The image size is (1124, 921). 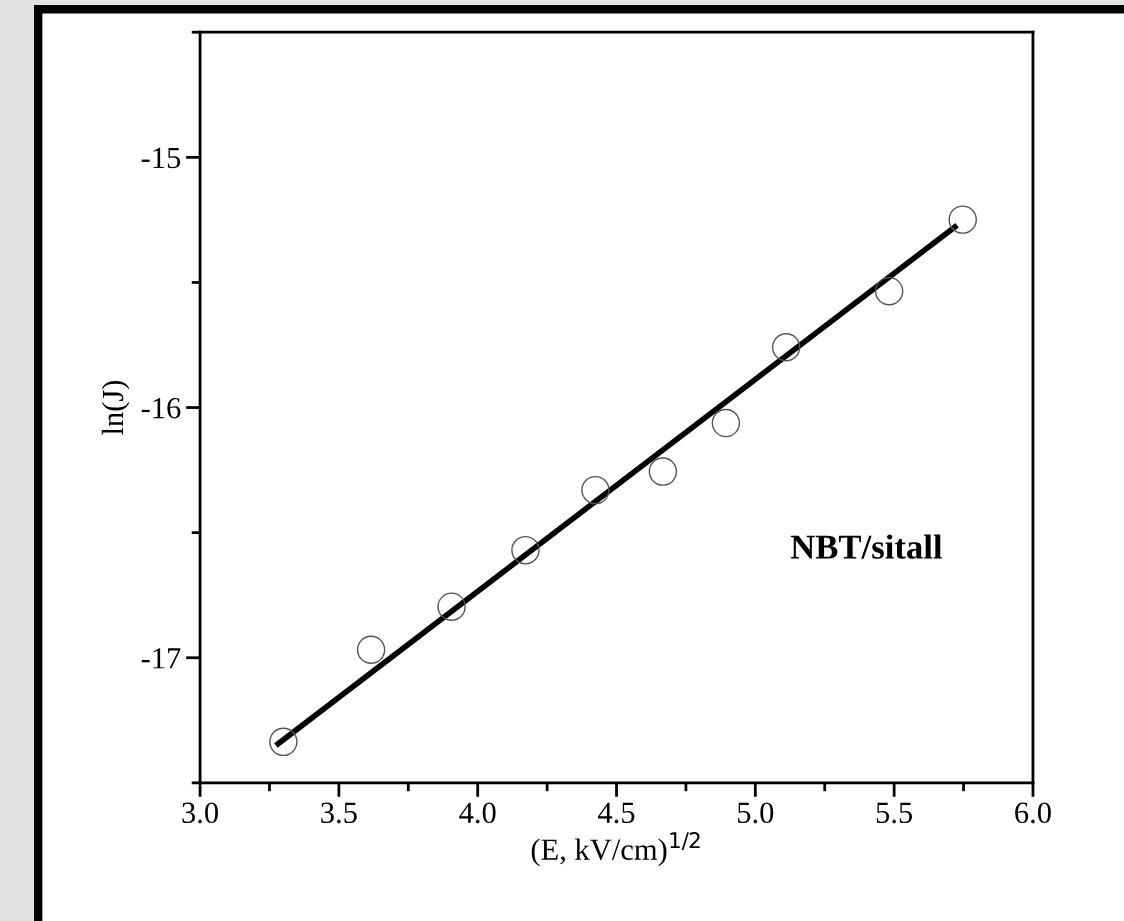 What do you see at coordinates (161, 658) in the screenshot?
I see `y-tick-label: -17` at bounding box center [161, 658].